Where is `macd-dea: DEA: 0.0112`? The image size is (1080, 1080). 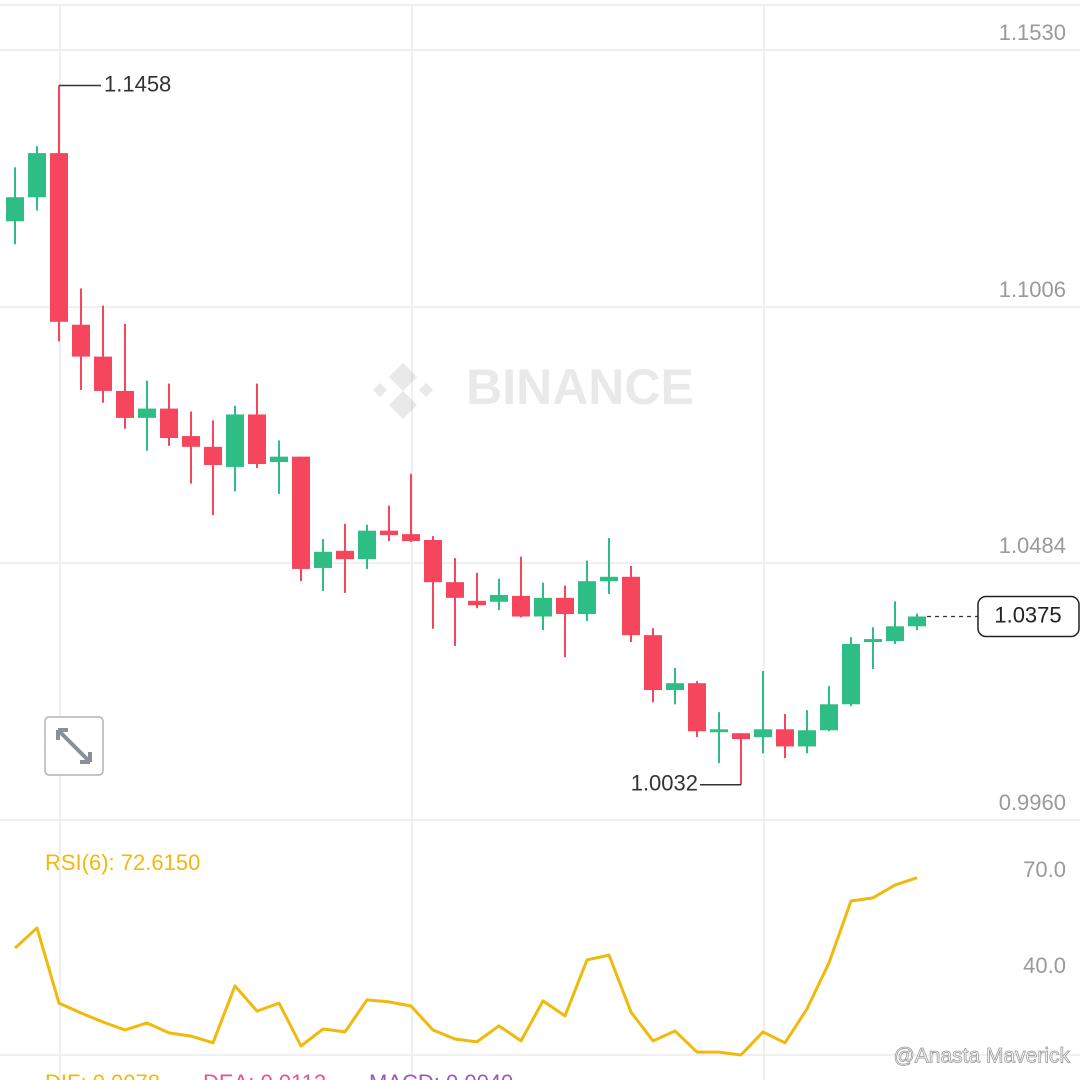
macd-dea: DEA: 0.0112 is located at coordinates (264, 1075).